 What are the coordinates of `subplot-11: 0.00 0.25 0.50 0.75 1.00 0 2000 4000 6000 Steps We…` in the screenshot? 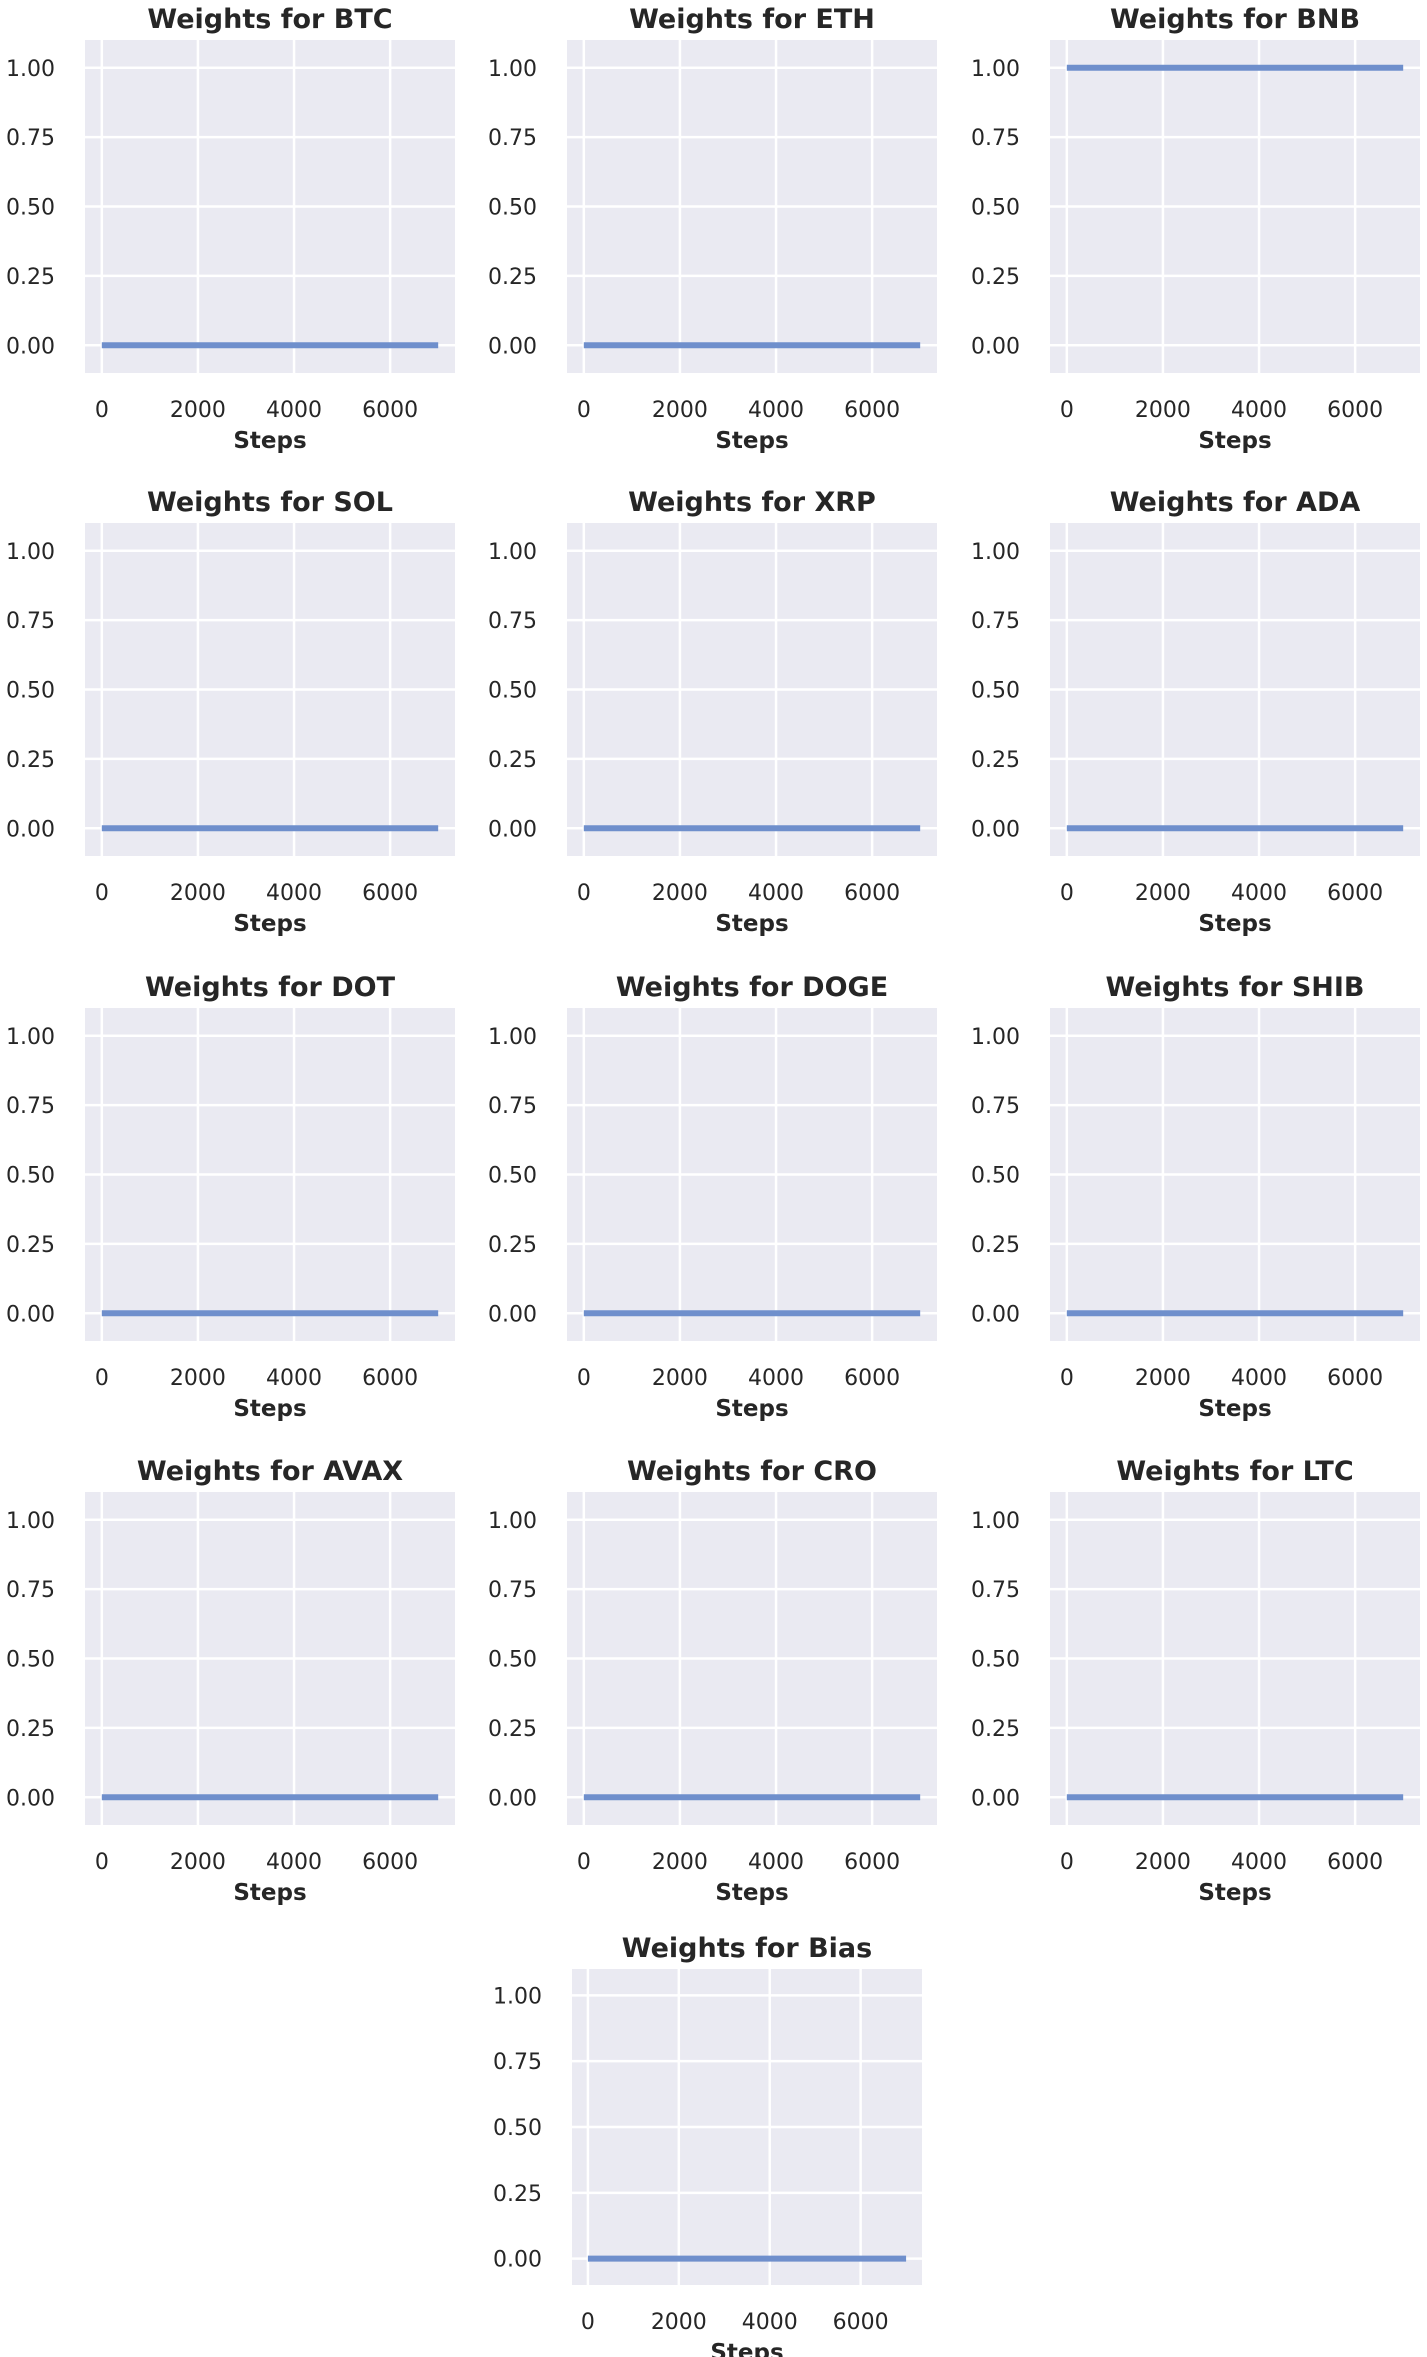 It's located at (1195, 1681).